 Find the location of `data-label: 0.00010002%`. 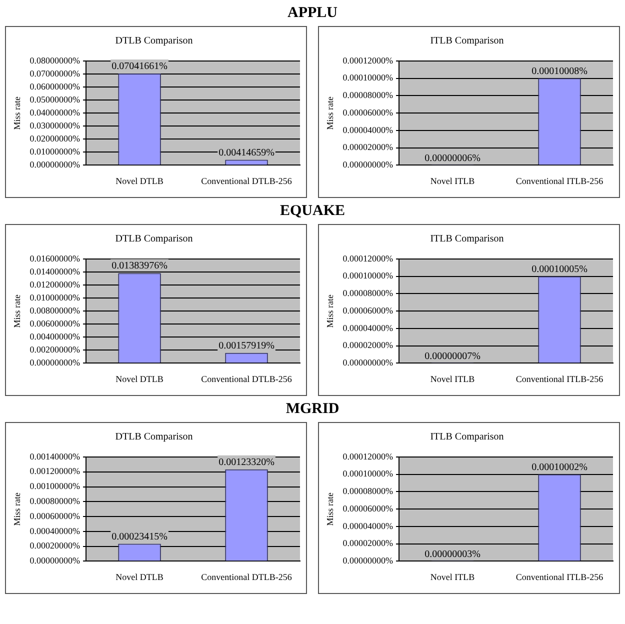

data-label: 0.00010002% is located at coordinates (560, 467).